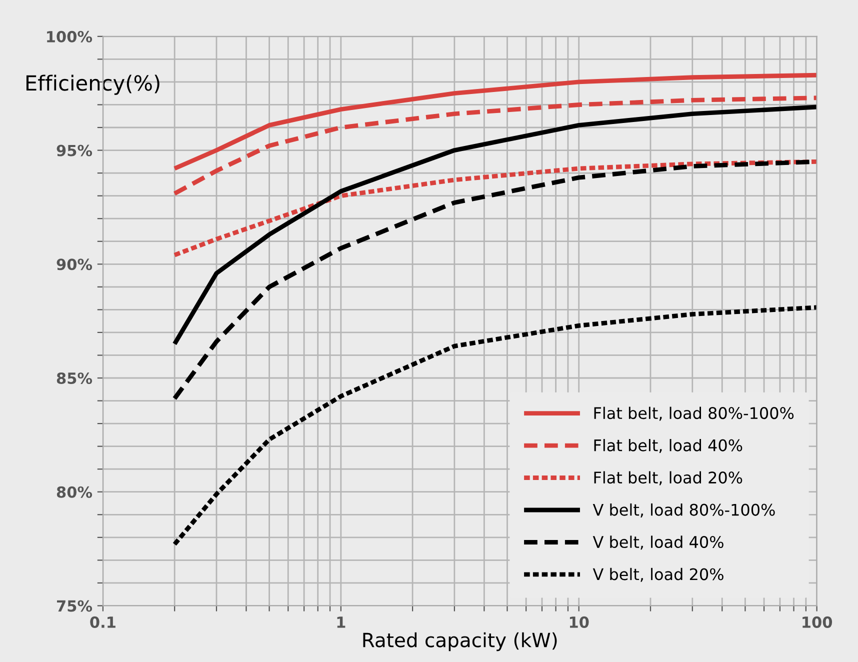 The width and height of the screenshot is (858, 662). What do you see at coordinates (93, 84) in the screenshot?
I see `y-axis-title: Efficiency(%)` at bounding box center [93, 84].